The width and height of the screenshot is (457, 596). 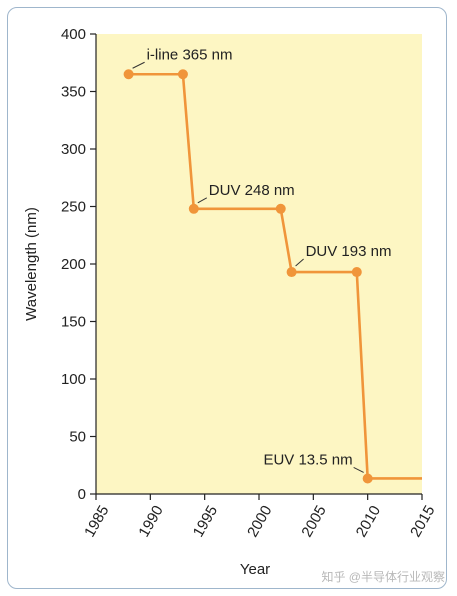 I want to click on y-tick-label: 0, so click(x=82, y=494).